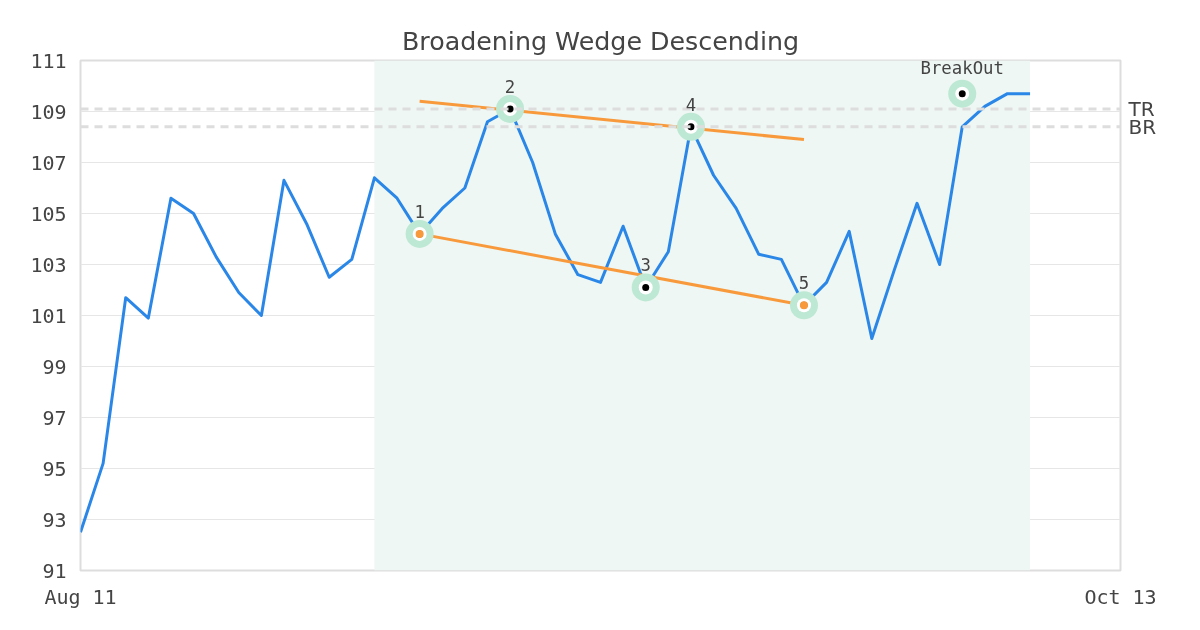  Describe the element at coordinates (54, 417) in the screenshot. I see `y-tick-label: 97` at that location.